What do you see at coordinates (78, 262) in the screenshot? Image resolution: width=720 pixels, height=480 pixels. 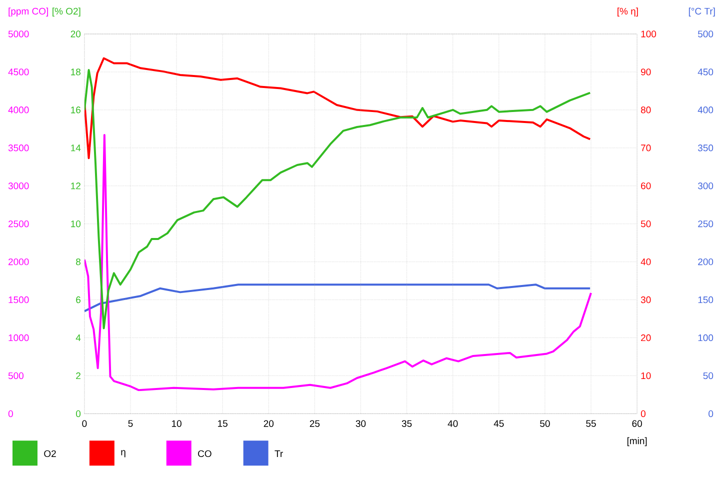 I see `y2-tick-label: 8` at bounding box center [78, 262].